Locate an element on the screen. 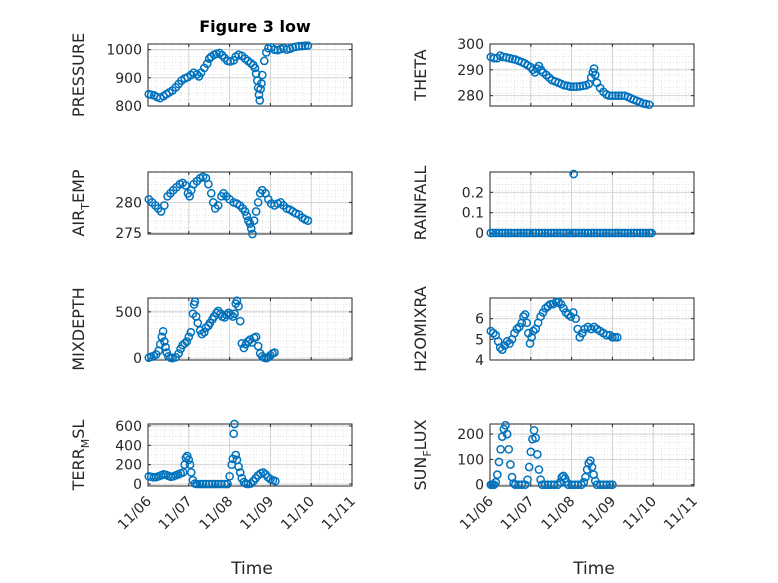 The width and height of the screenshot is (778, 583). y-tick-label: 500 is located at coordinates (128, 313).